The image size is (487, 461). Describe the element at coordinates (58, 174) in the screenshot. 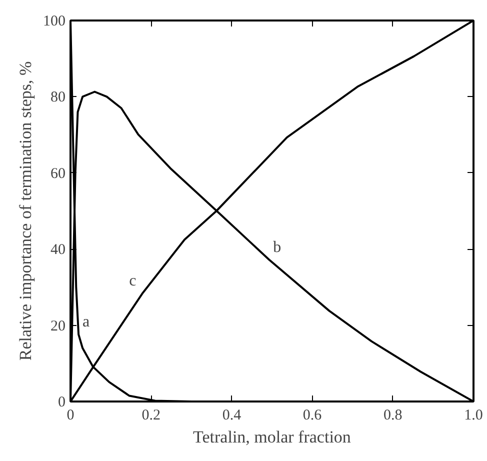

I see `y-tick-label: 60` at that location.